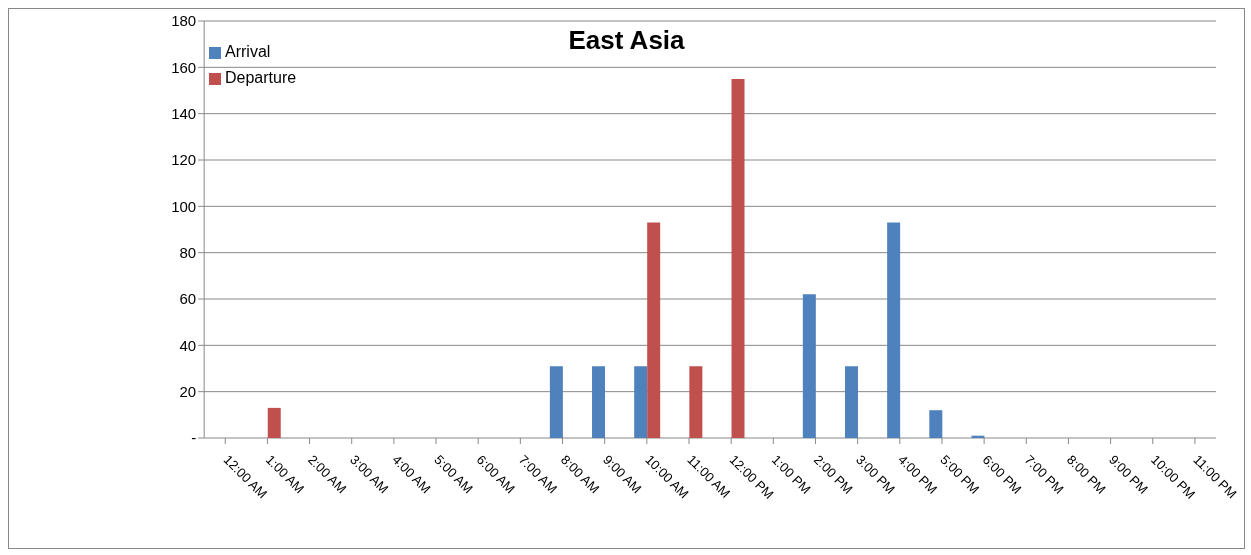 This screenshot has height=555, width=1251. What do you see at coordinates (184, 160) in the screenshot?
I see `y-tick-label: 120` at bounding box center [184, 160].